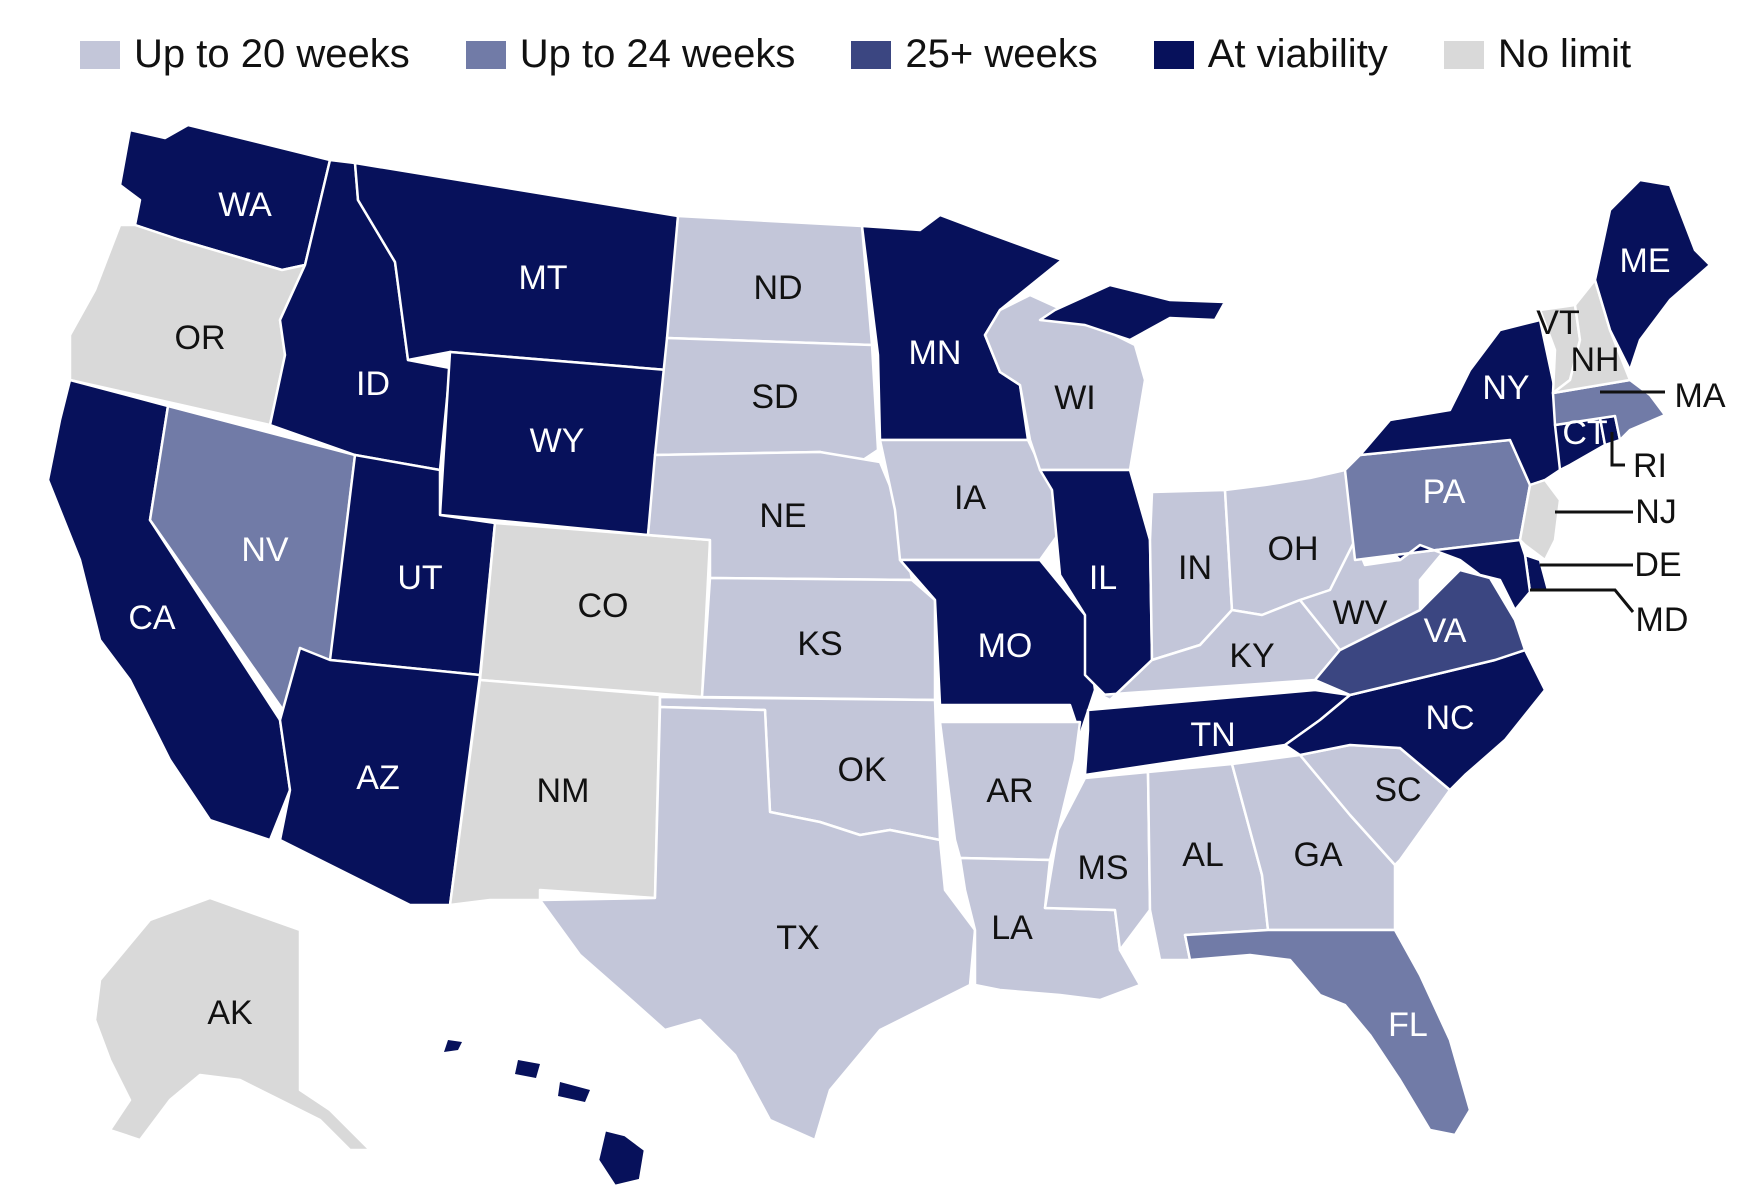 This screenshot has height=1186, width=1756. I want to click on state-md, so click(1462, 575).